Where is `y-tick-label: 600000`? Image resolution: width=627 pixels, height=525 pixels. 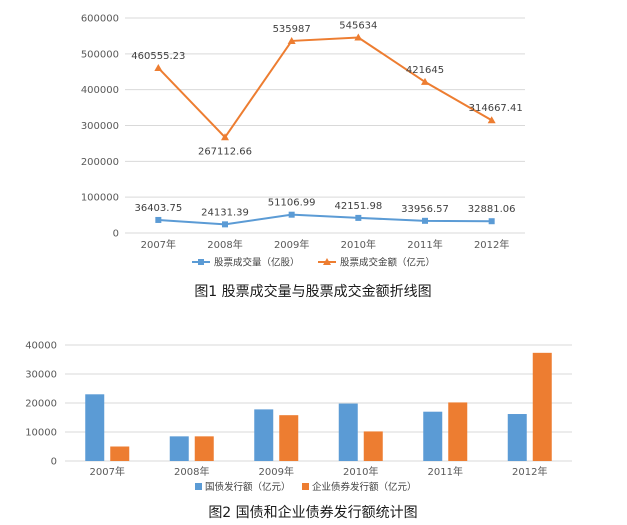 y-tick-label: 600000 is located at coordinates (100, 19).